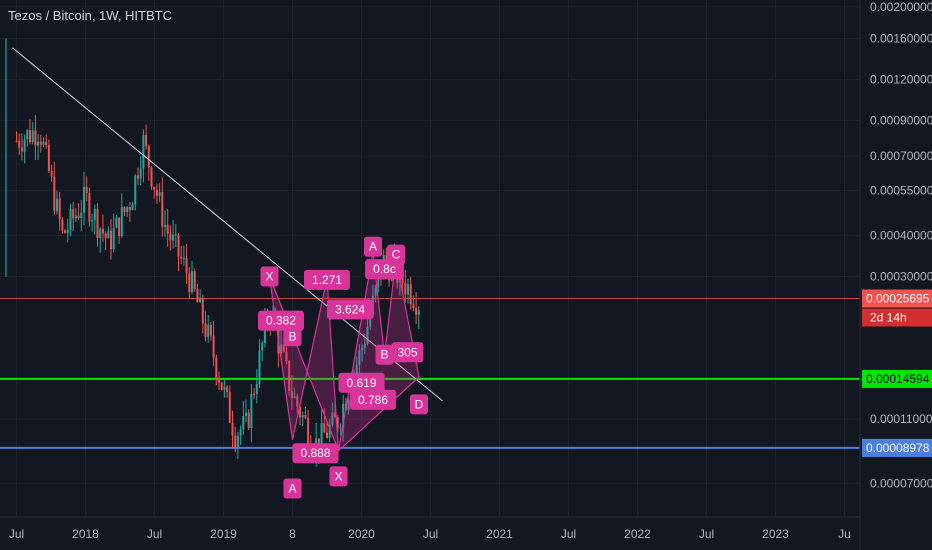  I want to click on pattern-label: D, so click(419, 404).